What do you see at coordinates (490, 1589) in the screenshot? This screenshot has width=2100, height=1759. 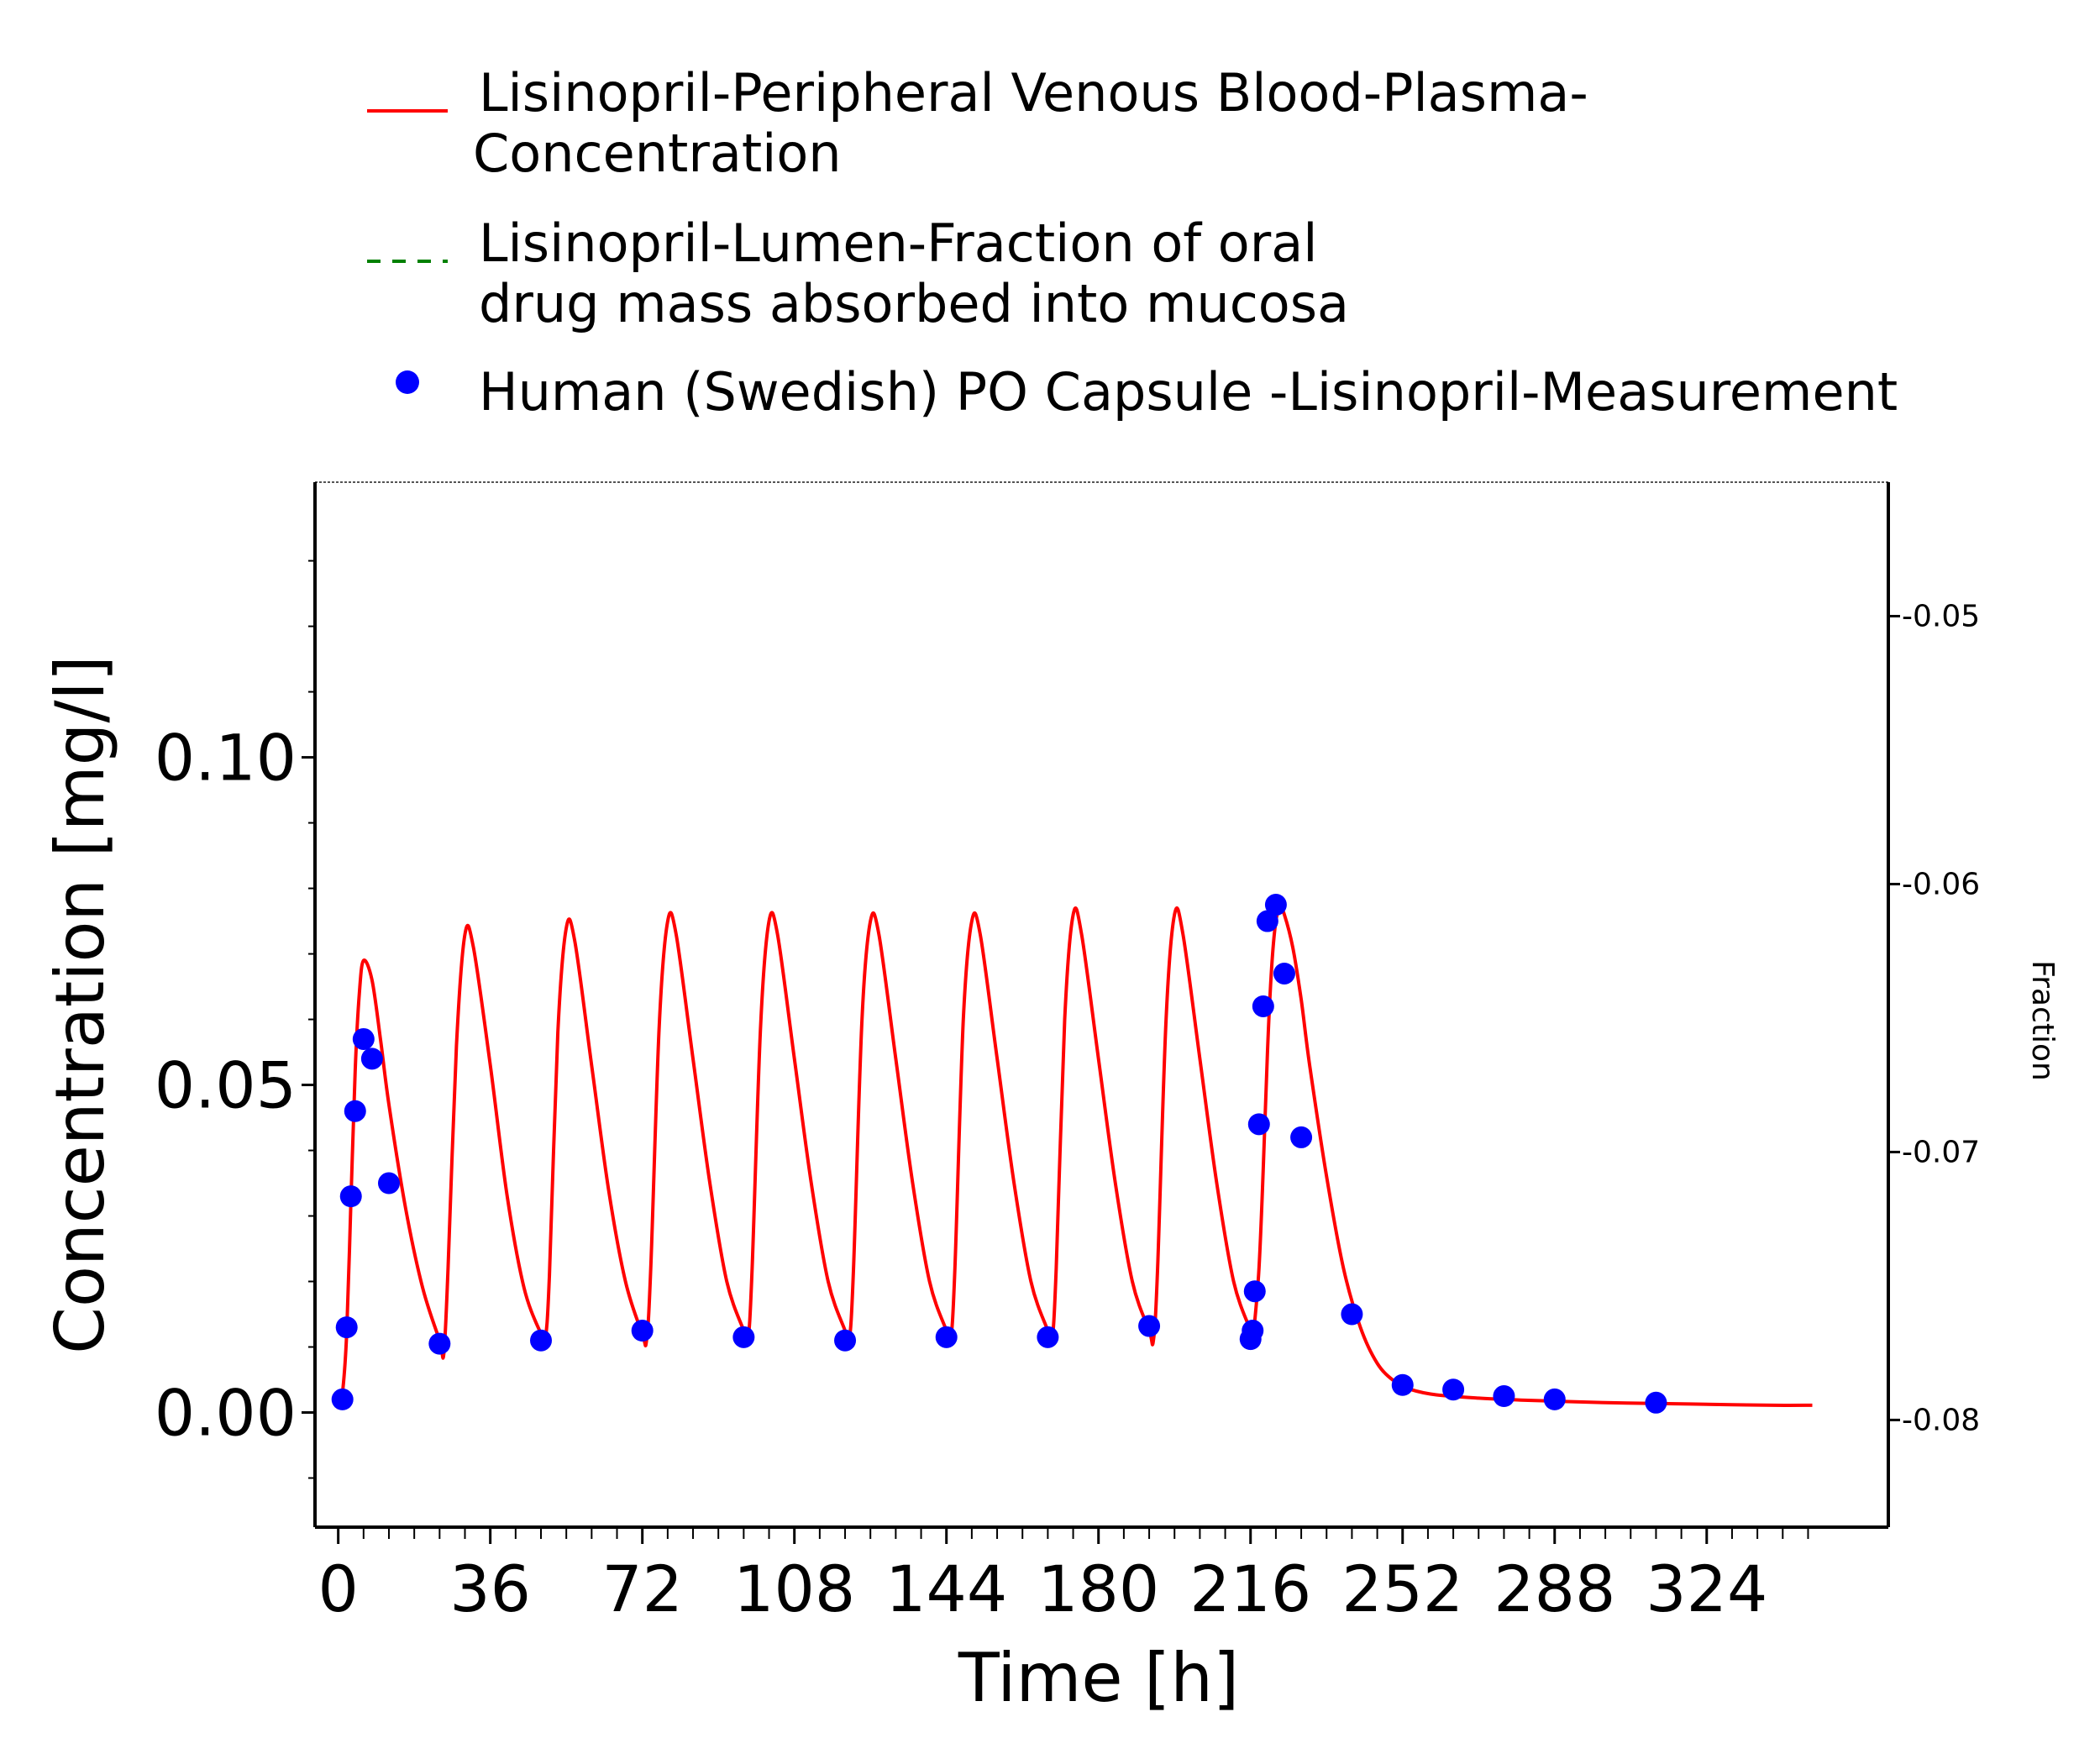 I see `x-tick-label: 36` at bounding box center [490, 1589].